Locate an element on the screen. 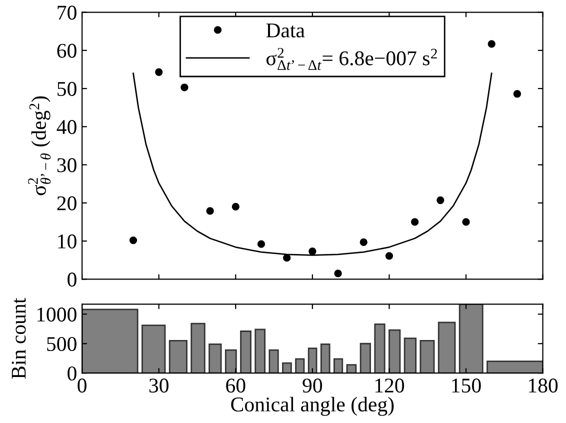 Image resolution: width=566 pixels, height=423 pixels. x-tick-label: 60 is located at coordinates (236, 385).